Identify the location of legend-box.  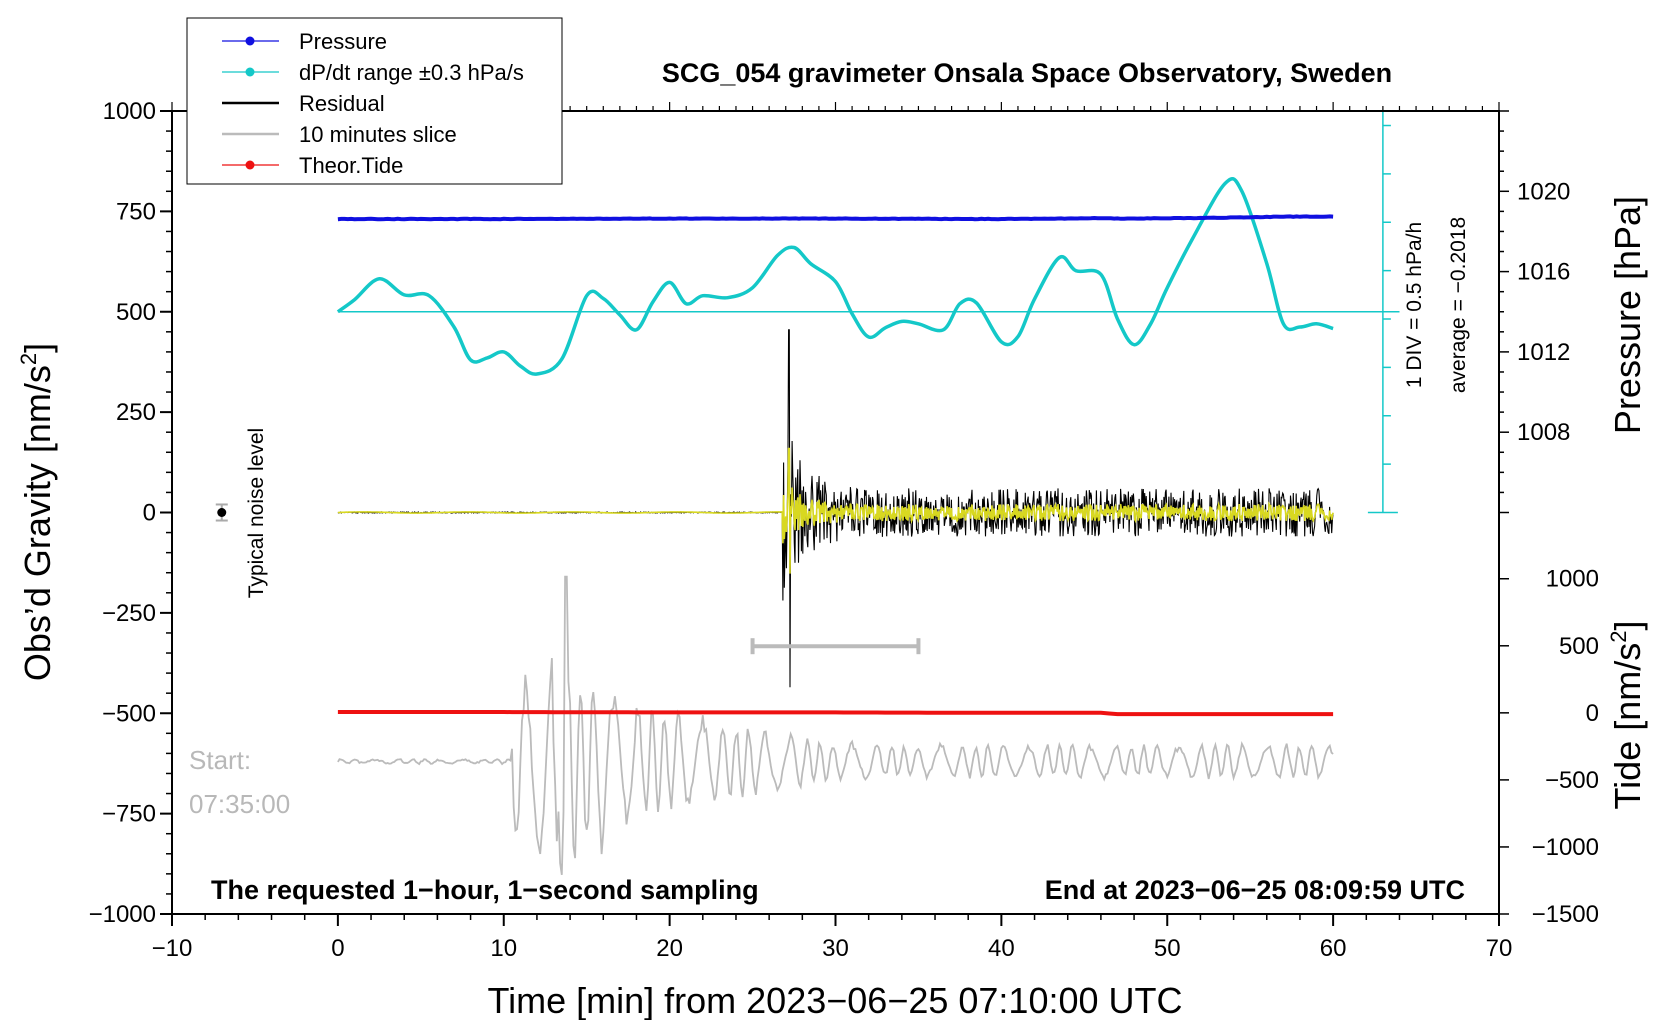
(374, 101).